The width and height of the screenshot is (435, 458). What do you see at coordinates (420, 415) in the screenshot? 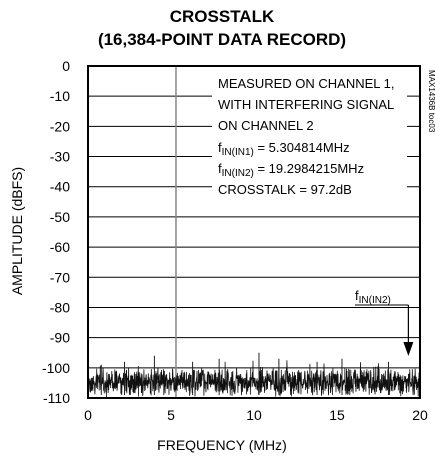
I see `x-tick-label: 20` at bounding box center [420, 415].